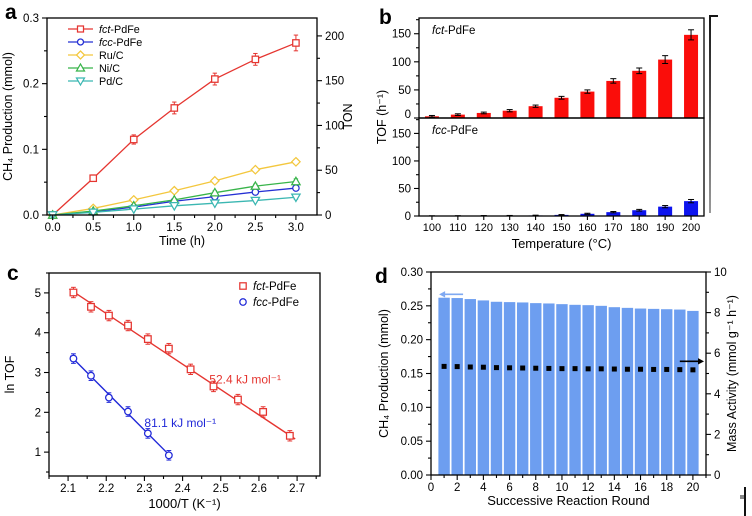 This screenshot has width=752, height=516. What do you see at coordinates (174, 228) in the screenshot?
I see `text-shape: 1.5` at bounding box center [174, 228].